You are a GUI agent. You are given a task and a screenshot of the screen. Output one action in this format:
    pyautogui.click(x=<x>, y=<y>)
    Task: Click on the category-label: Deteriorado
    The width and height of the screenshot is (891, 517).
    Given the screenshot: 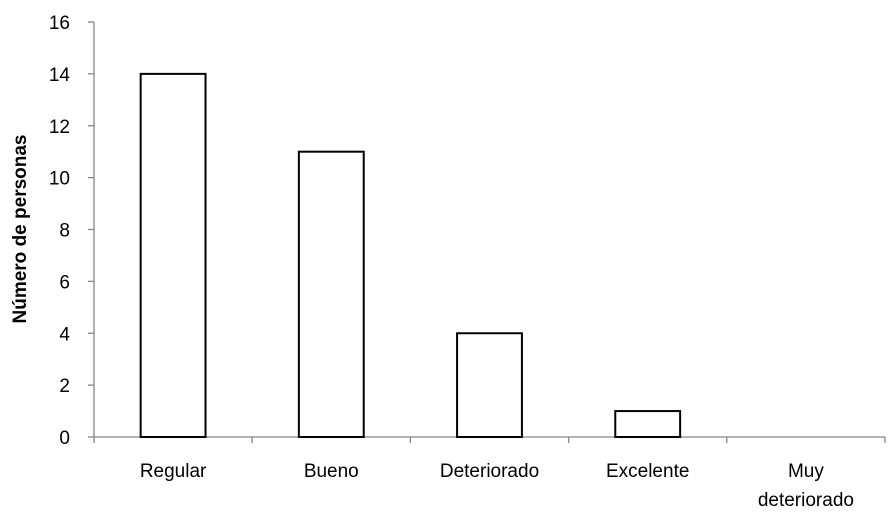 What is the action you would take?
    pyautogui.click(x=489, y=471)
    